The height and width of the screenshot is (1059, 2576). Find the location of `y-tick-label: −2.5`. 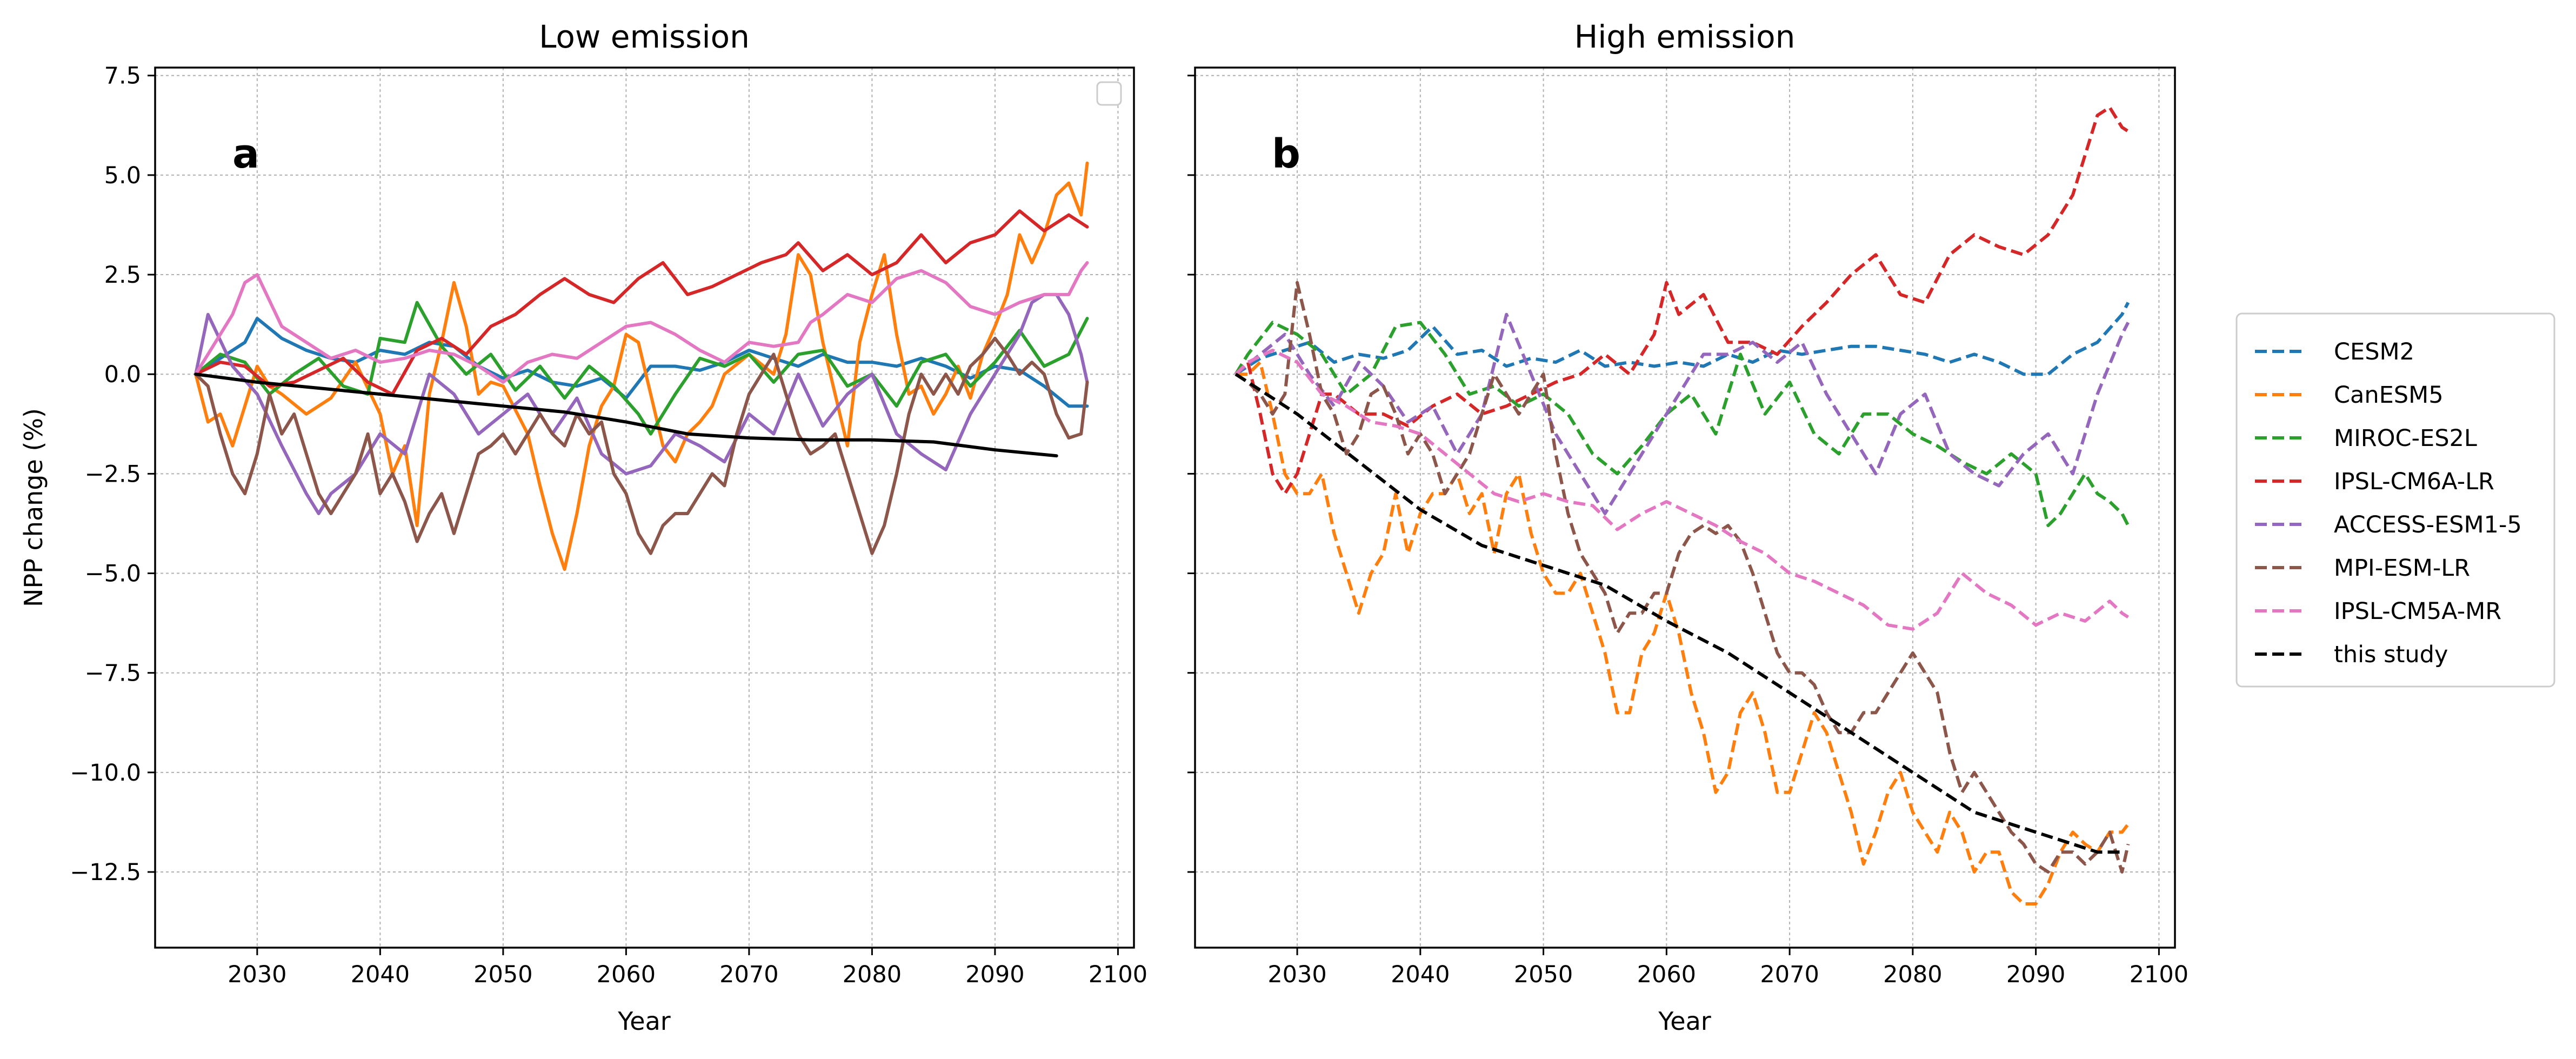

y-tick-label: −2.5 is located at coordinates (113, 474).